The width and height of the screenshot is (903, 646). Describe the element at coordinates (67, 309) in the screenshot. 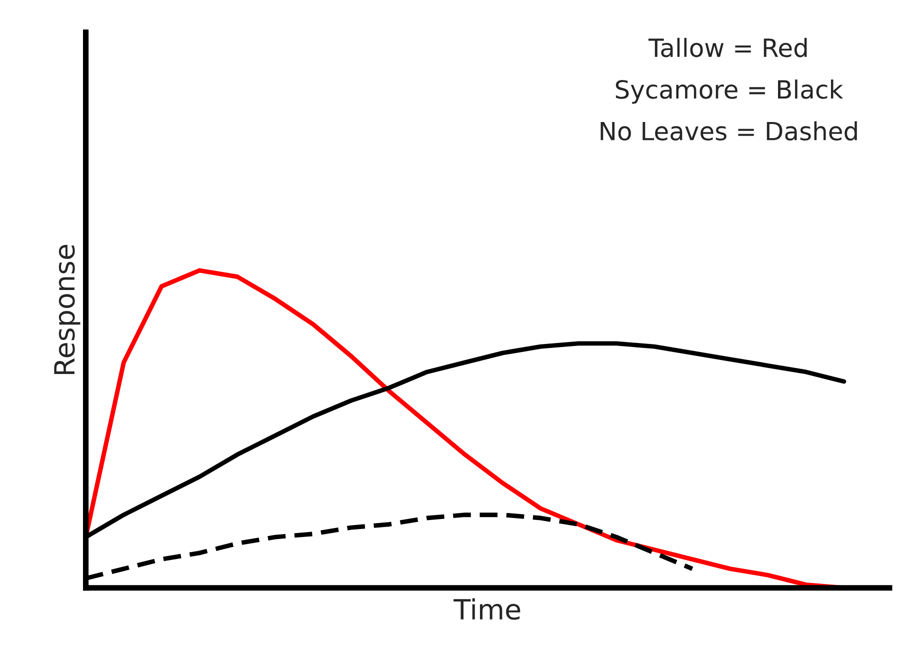

I see `y-axis-title: Response` at that location.